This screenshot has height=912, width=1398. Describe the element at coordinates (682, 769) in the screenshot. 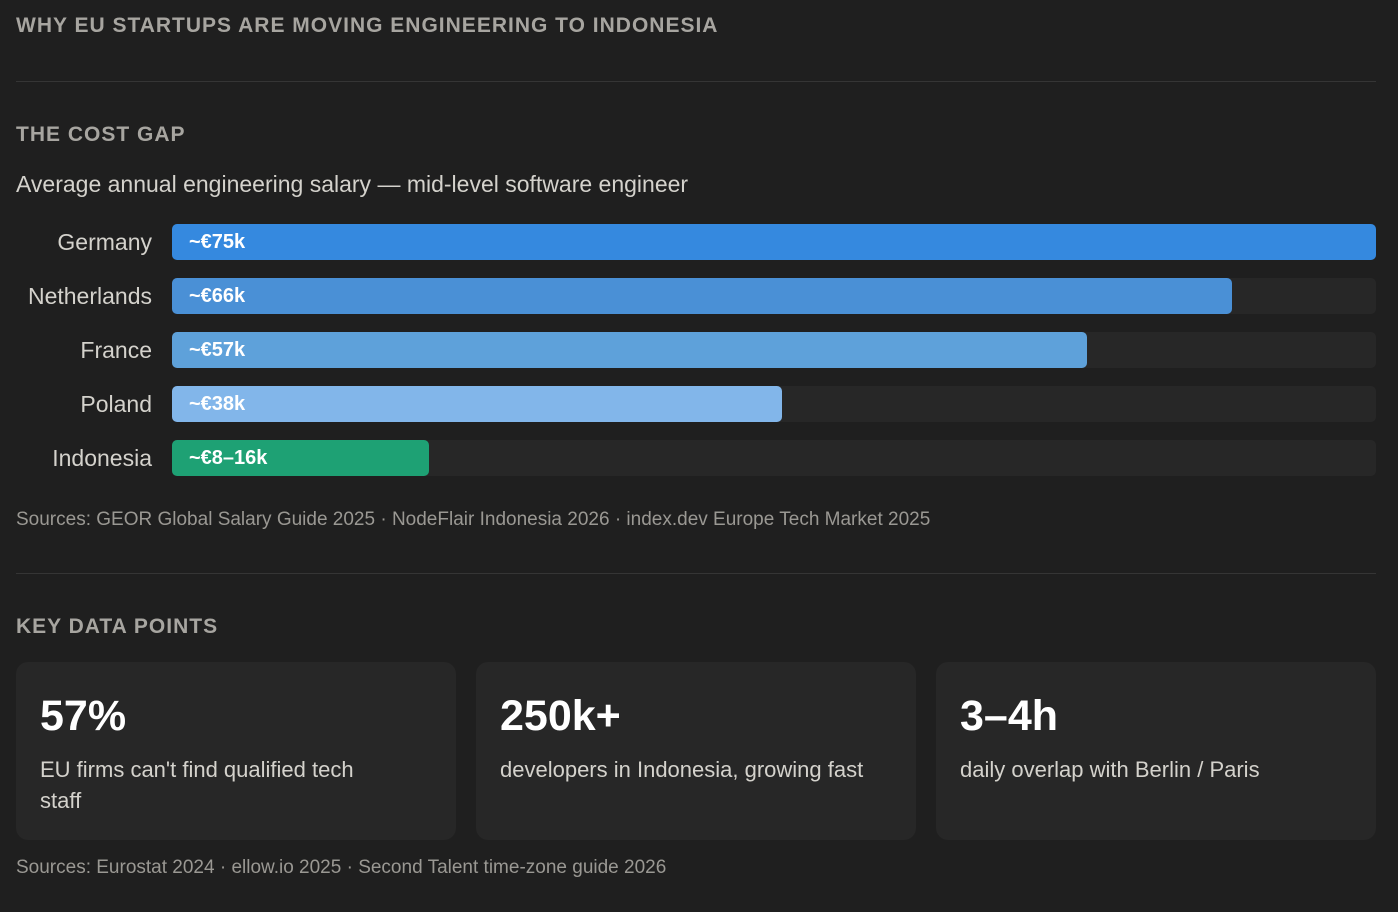

I see `stat-description: developers in Indonesia, growing fast` at that location.